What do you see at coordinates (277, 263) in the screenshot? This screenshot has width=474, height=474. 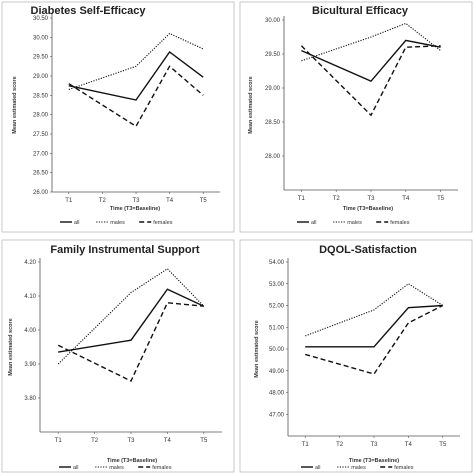 I see `y-tick-label: 54.00` at bounding box center [277, 263].